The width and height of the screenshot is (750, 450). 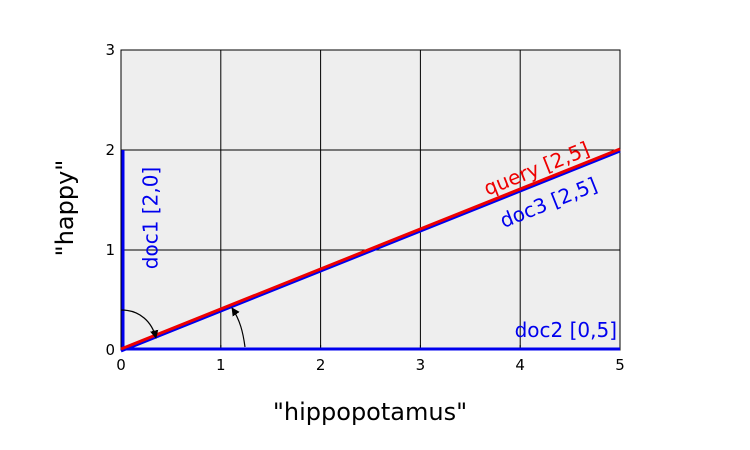 What do you see at coordinates (121, 365) in the screenshot?
I see `x-tick-label-0: 0` at bounding box center [121, 365].